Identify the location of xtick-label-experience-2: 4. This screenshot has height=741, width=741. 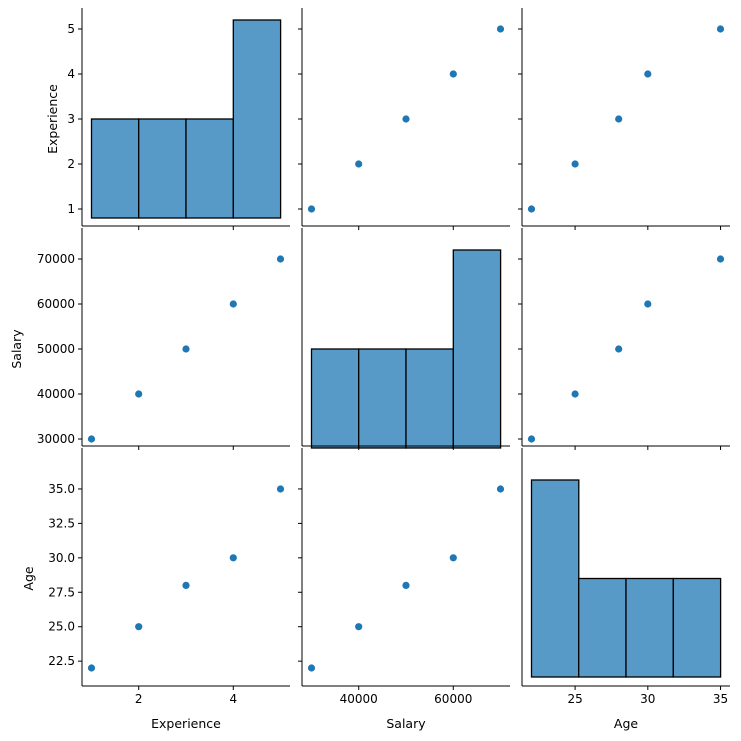
(233, 699).